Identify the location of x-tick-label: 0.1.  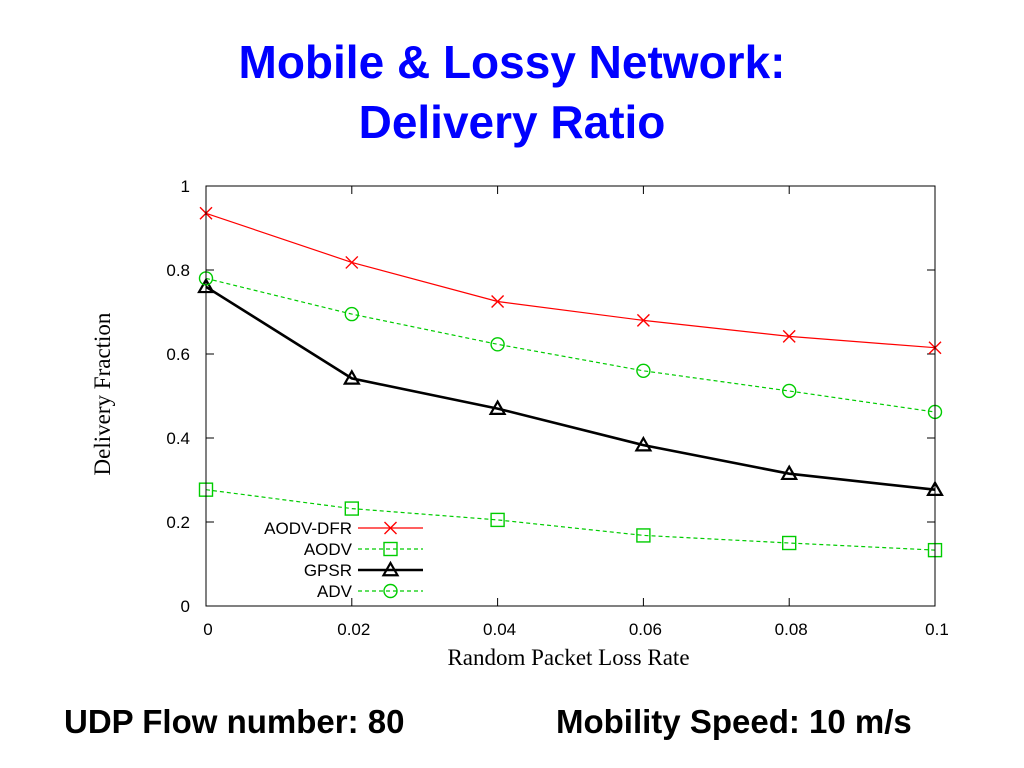
(937, 629).